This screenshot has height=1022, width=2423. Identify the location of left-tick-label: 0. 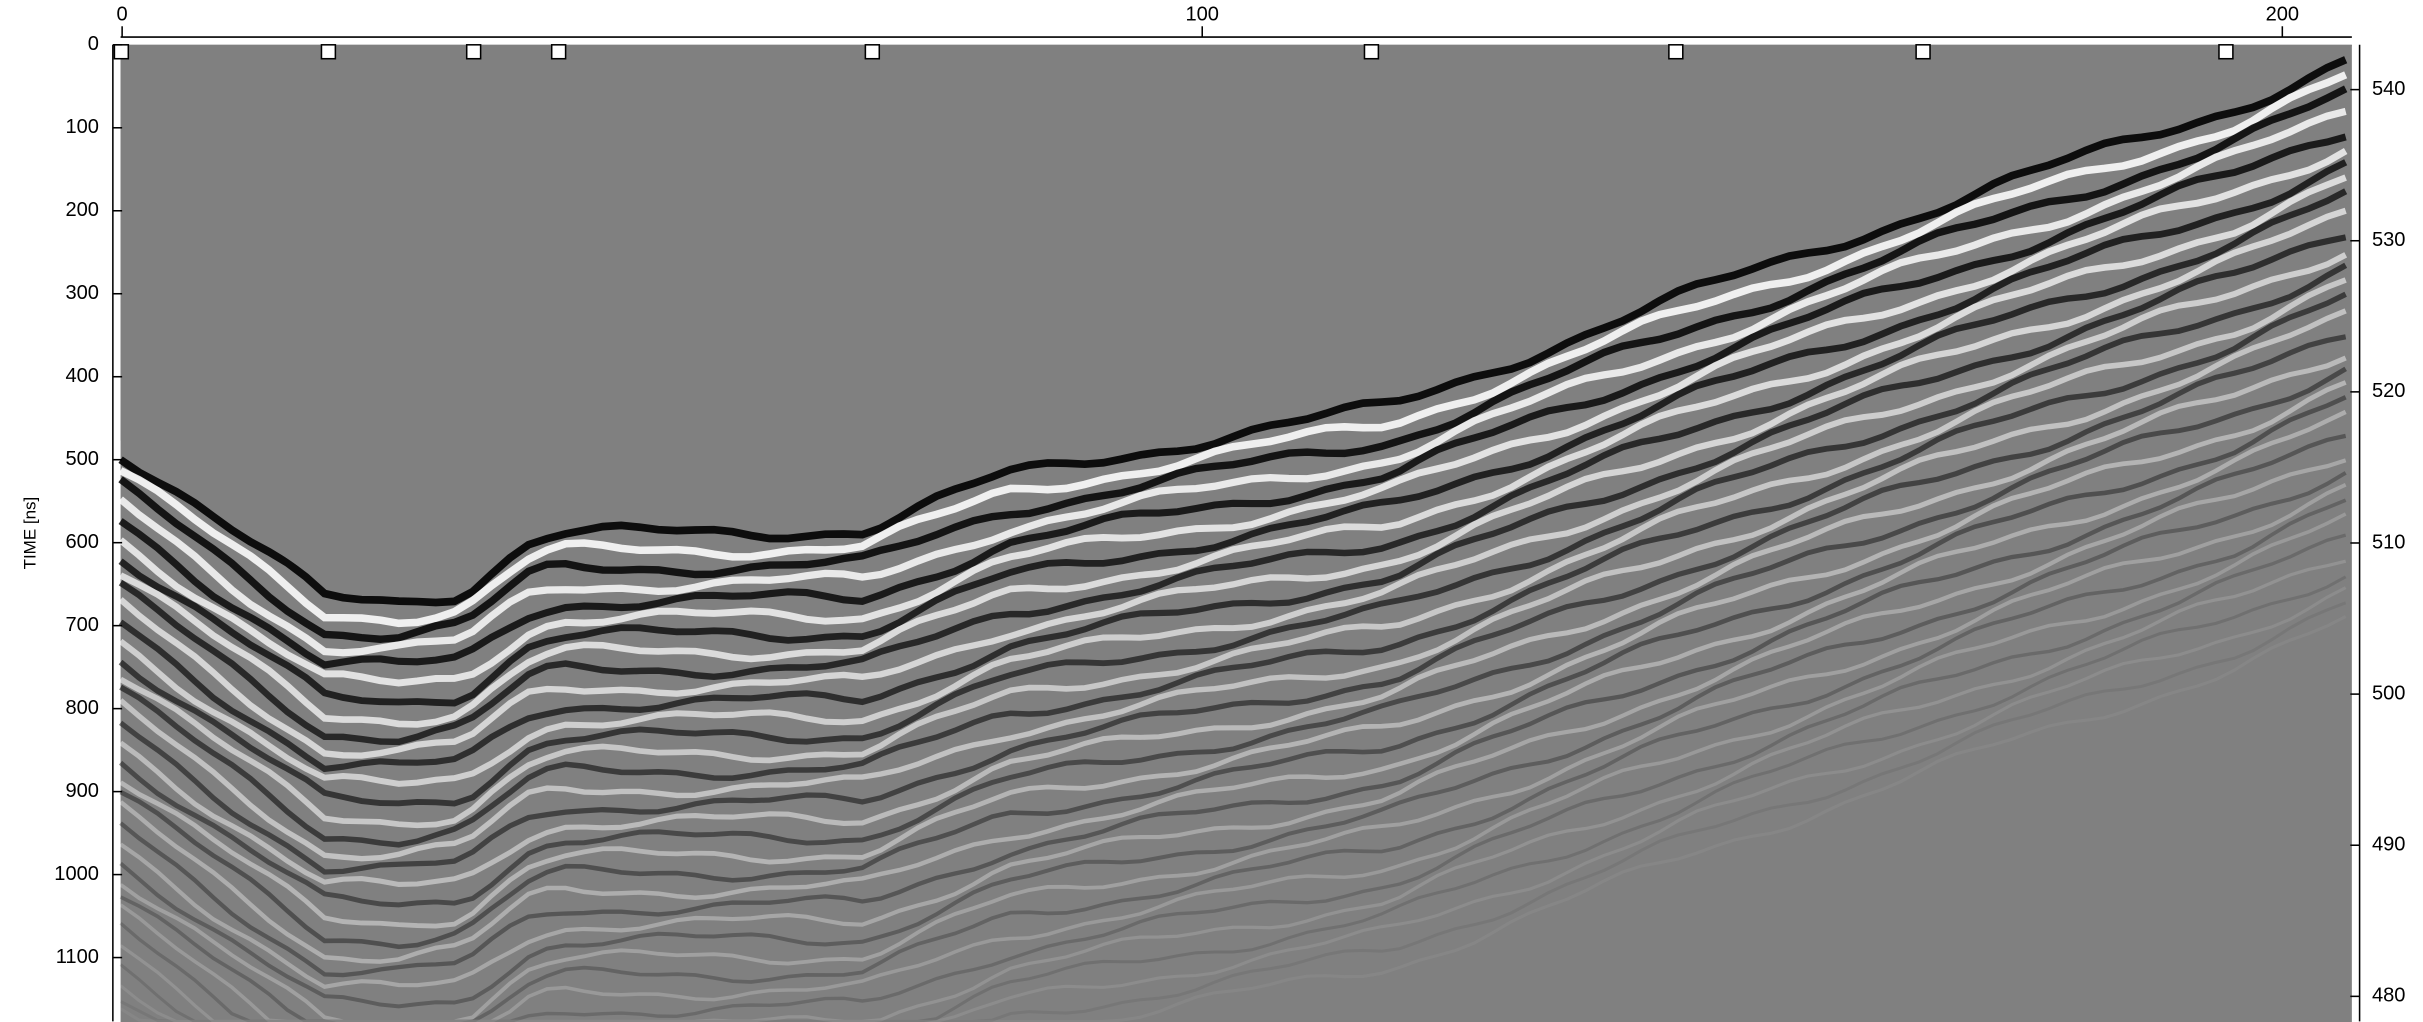
(93, 44).